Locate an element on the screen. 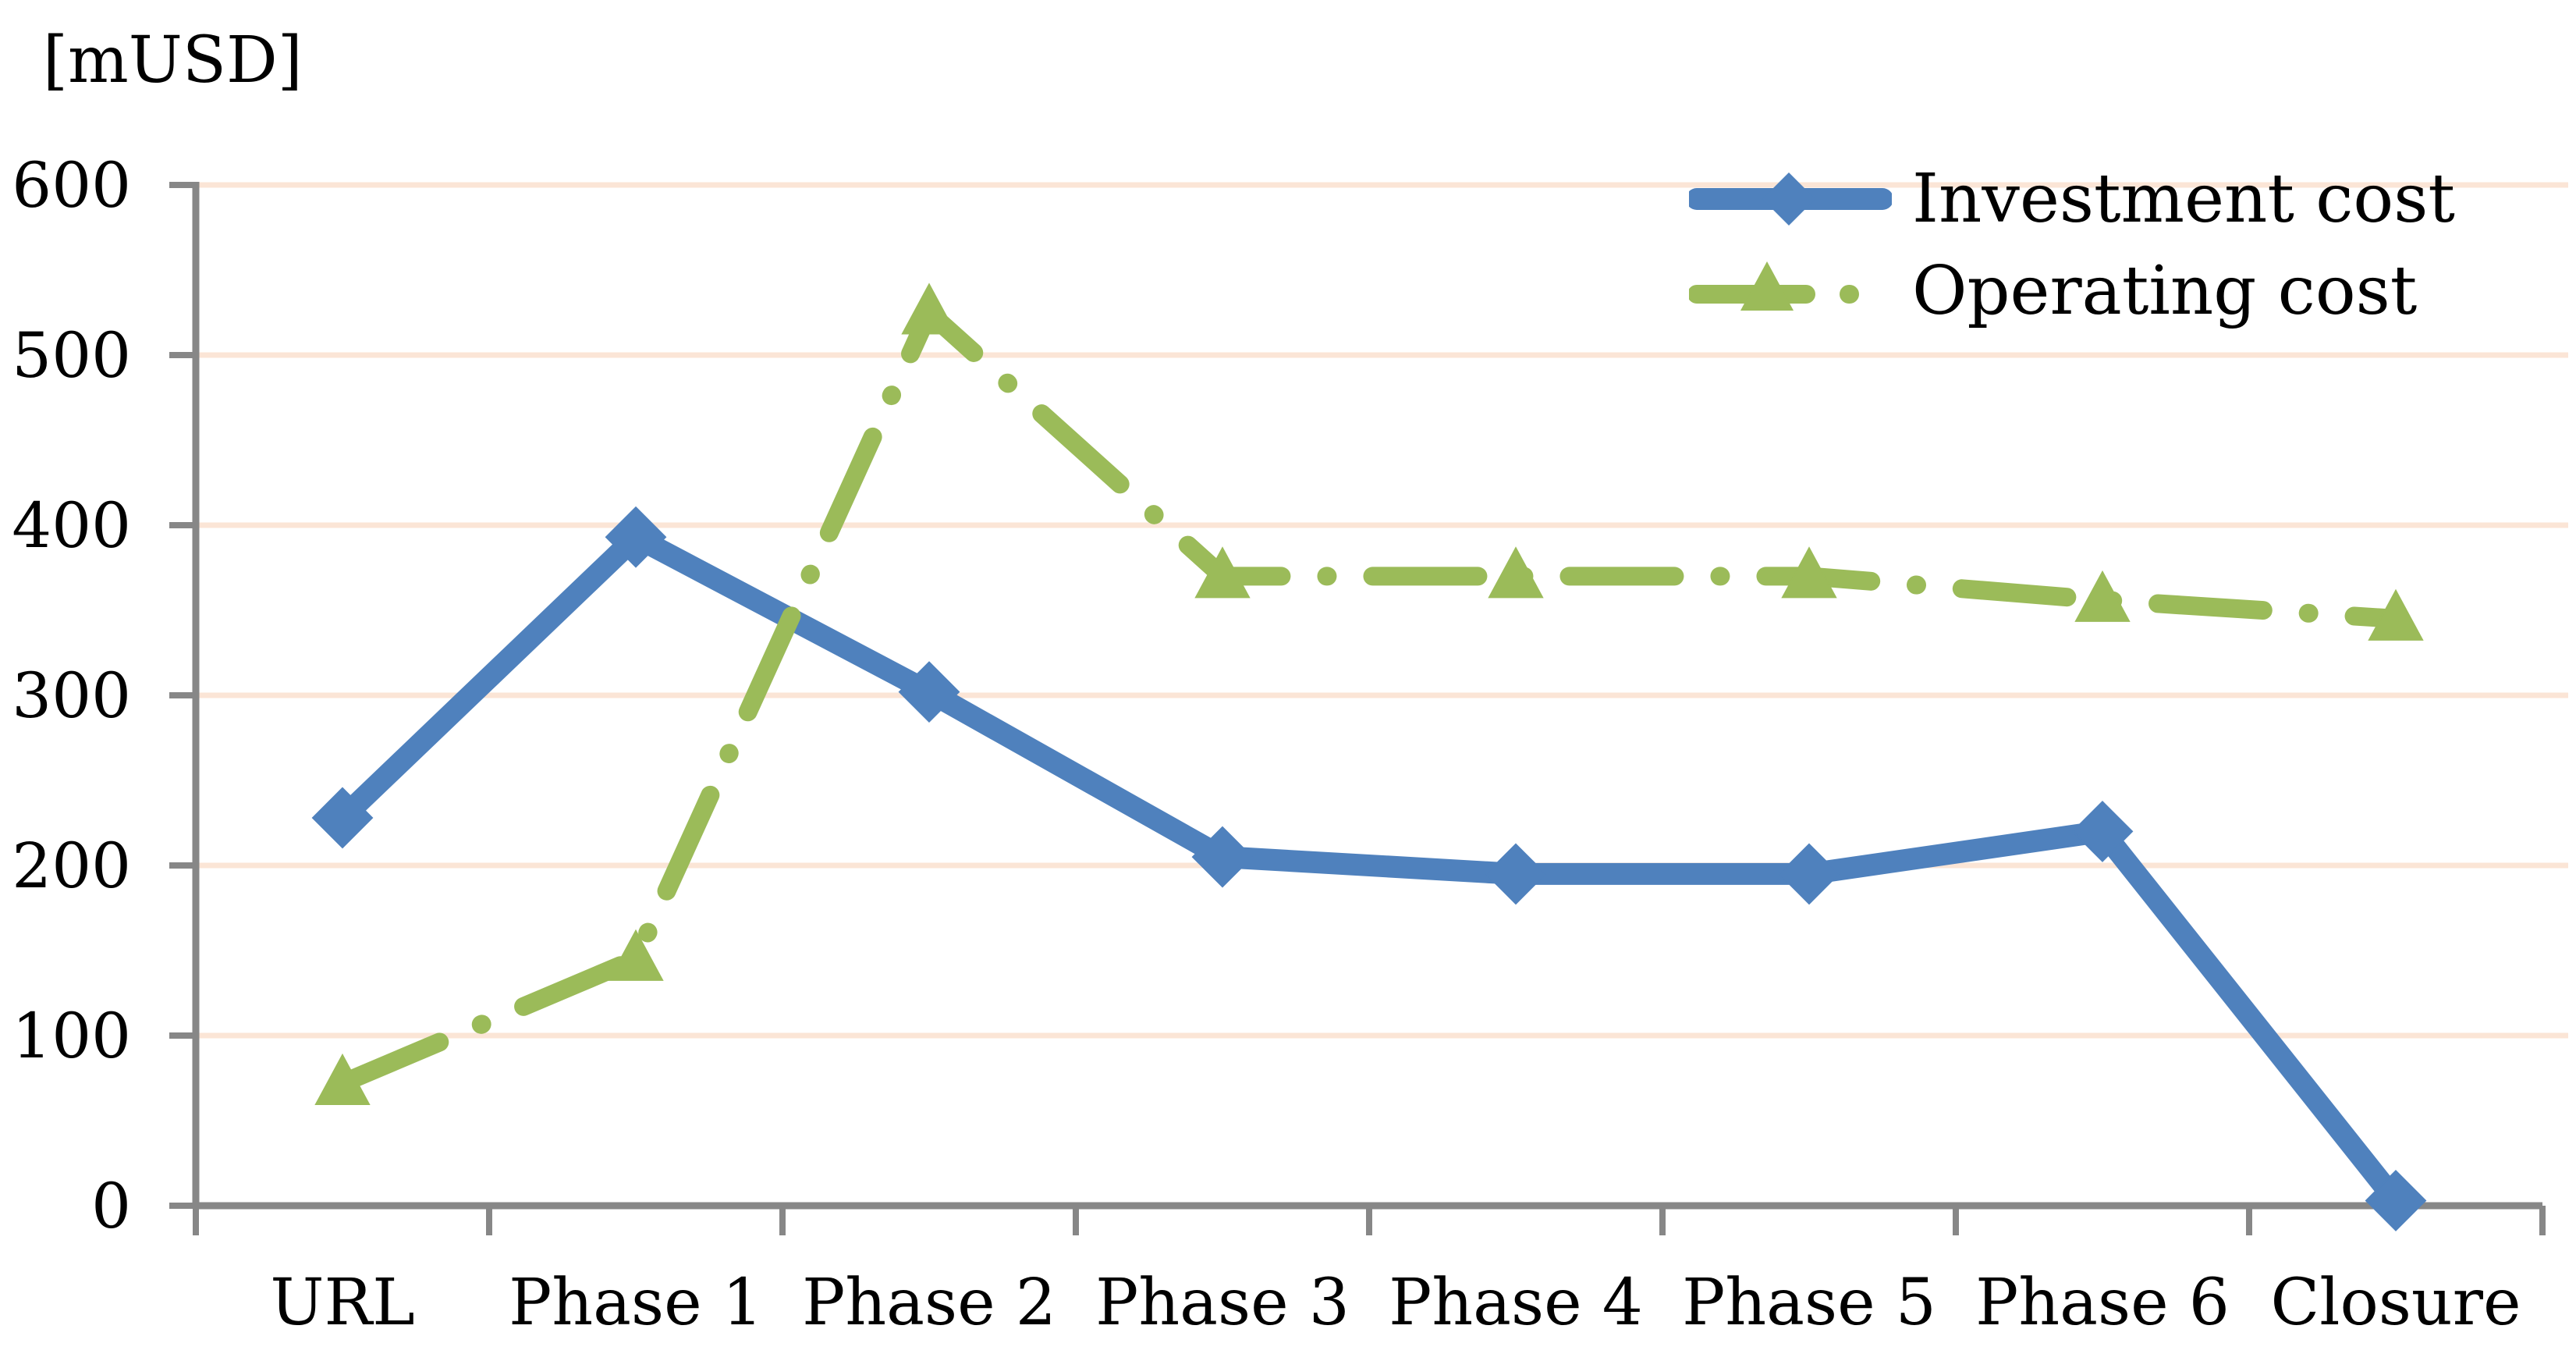  legend-operating-label: Operating cost is located at coordinates (2165, 291).